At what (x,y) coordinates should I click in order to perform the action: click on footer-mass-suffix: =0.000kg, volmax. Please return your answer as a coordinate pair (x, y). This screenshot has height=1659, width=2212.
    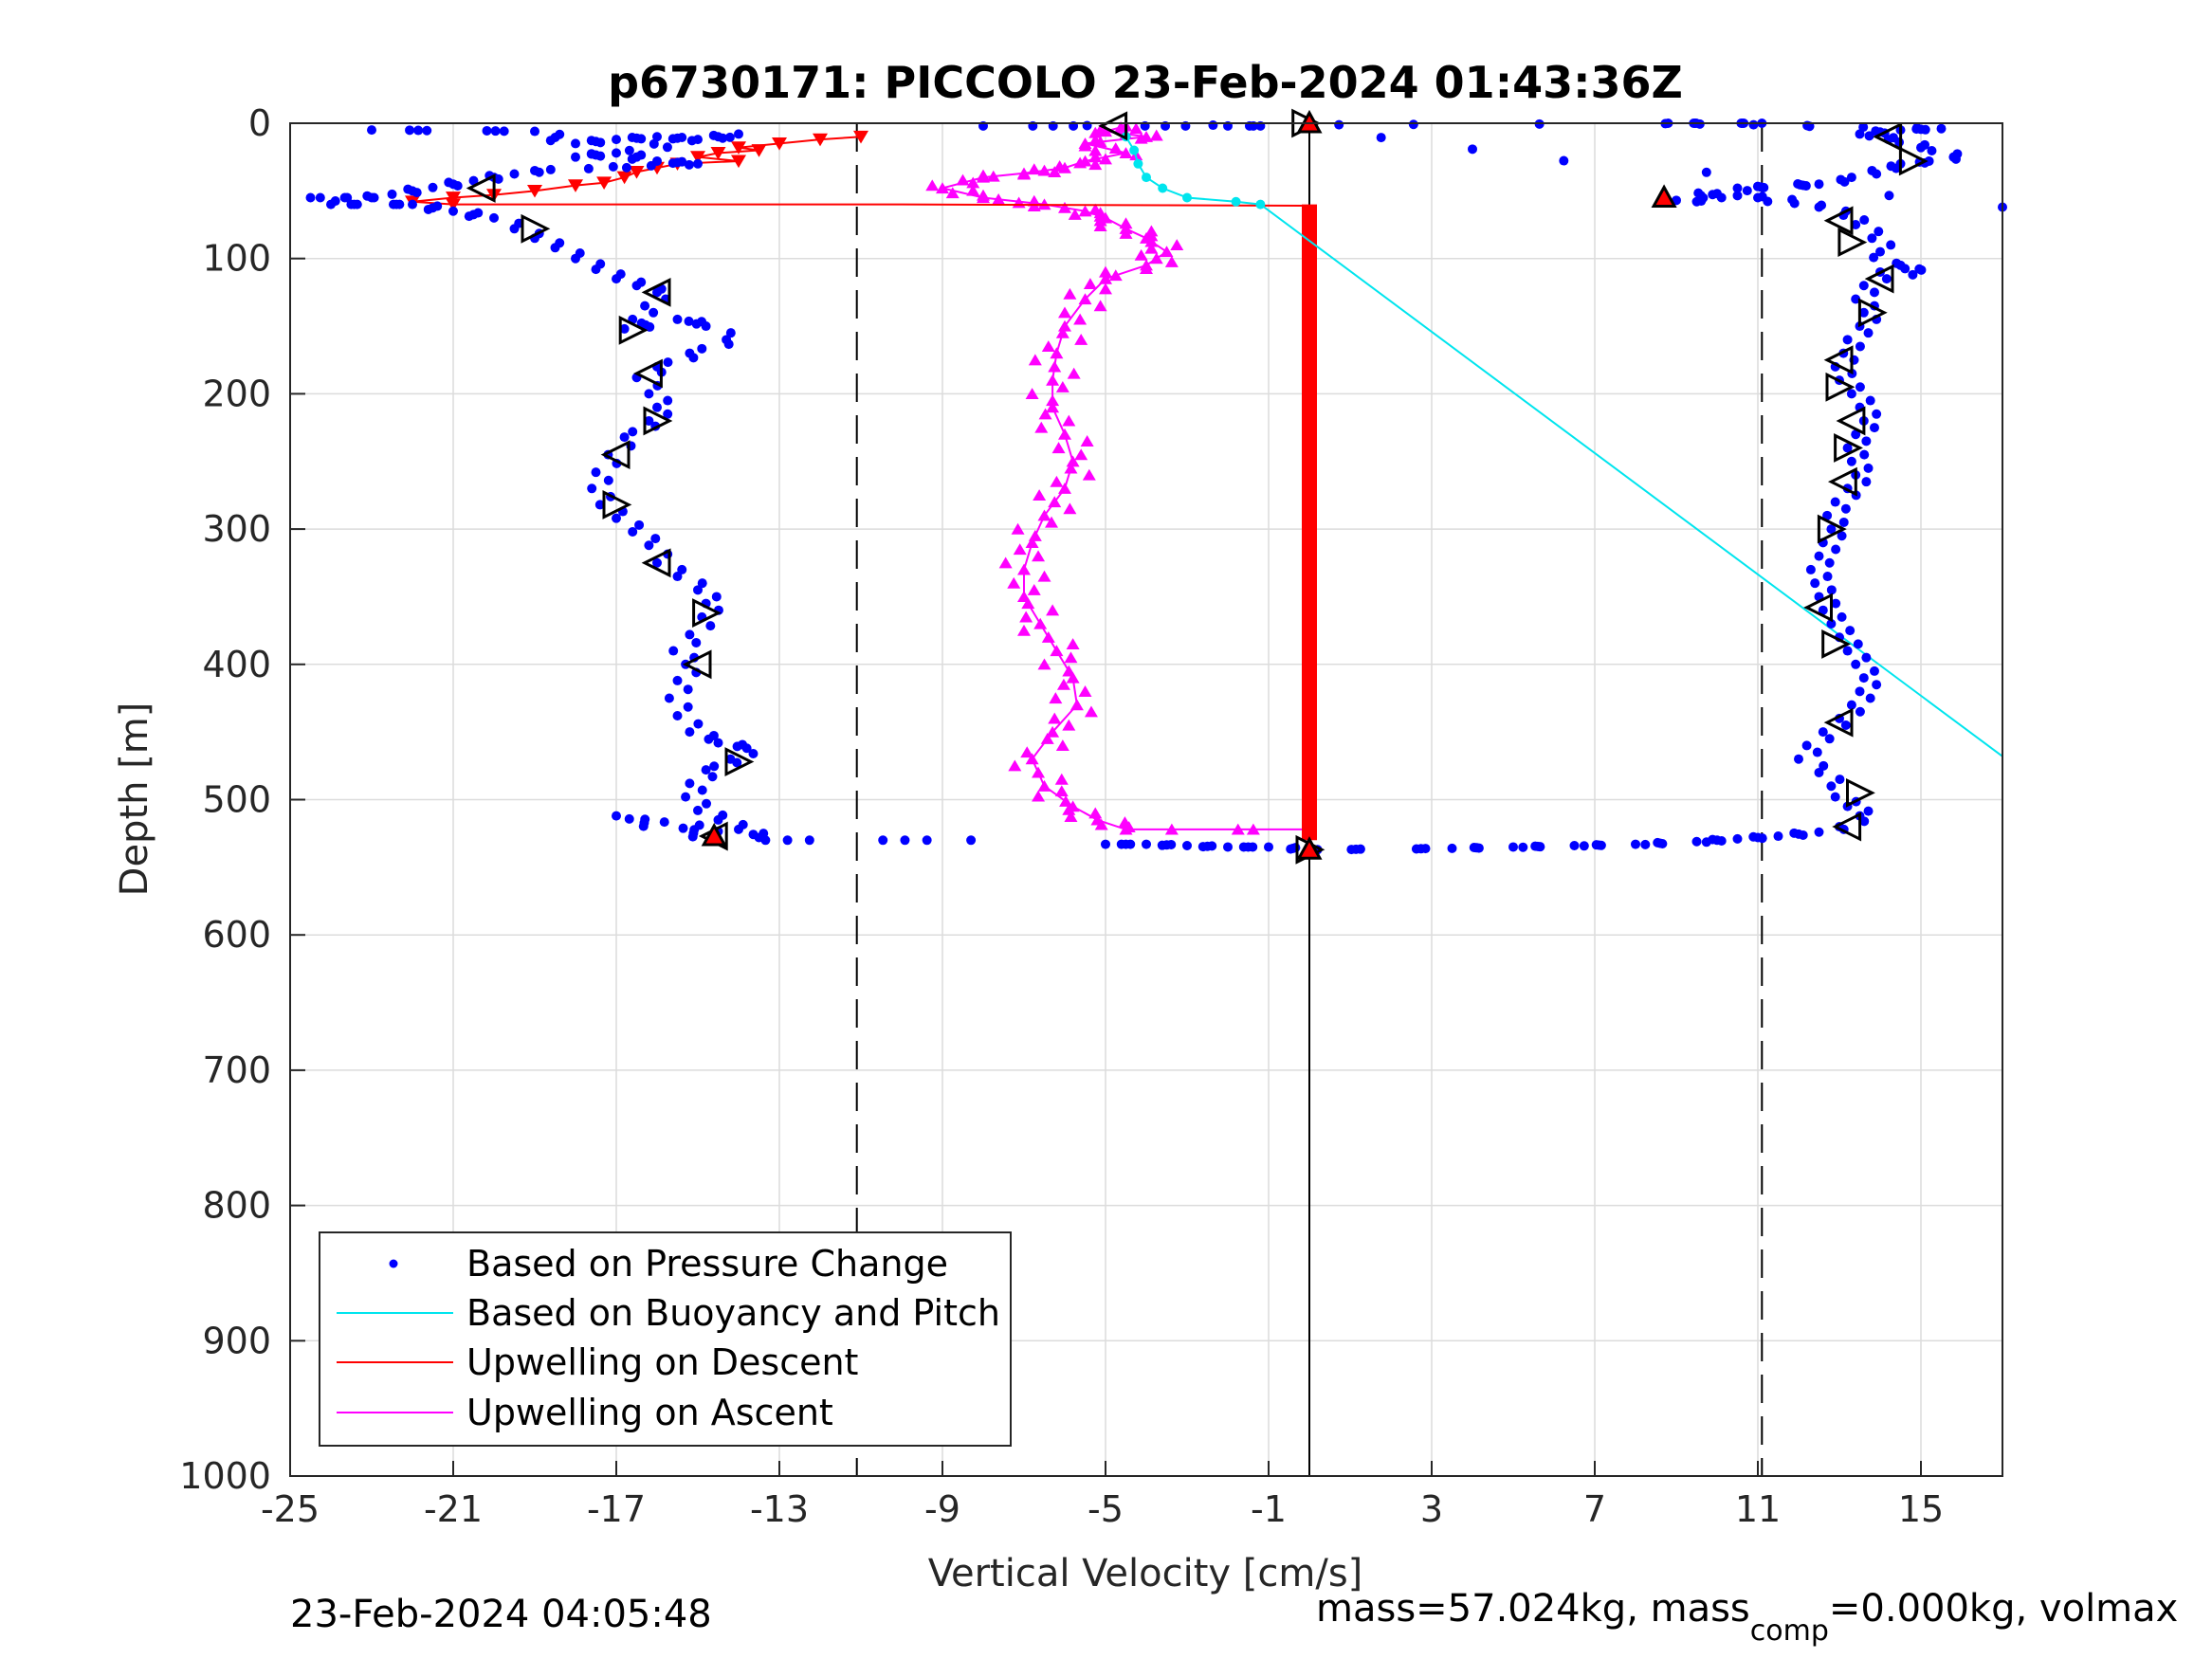
    Looking at the image, I should click on (2003, 1609).